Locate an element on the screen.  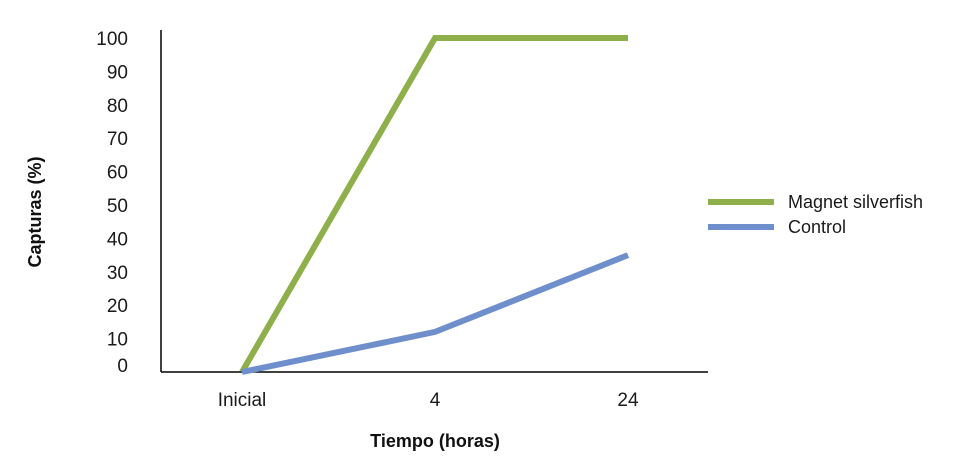
x-axis-title: Tiempo (horas) is located at coordinates (435, 441).